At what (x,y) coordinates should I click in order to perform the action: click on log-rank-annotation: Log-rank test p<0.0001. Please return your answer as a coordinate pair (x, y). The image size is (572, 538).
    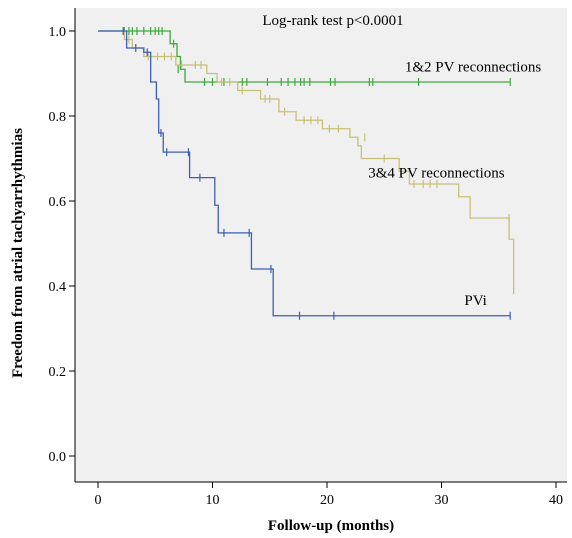
    Looking at the image, I should click on (332, 21).